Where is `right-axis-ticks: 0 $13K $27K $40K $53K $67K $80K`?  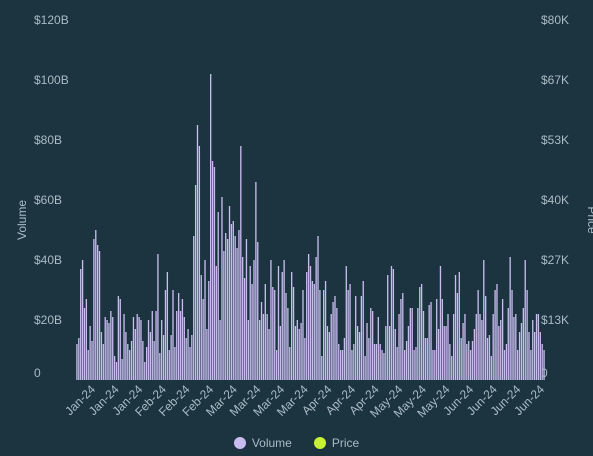 right-axis-ticks: 0 $13K $27K $40K $53K $67K $80K is located at coordinates (555, 196).